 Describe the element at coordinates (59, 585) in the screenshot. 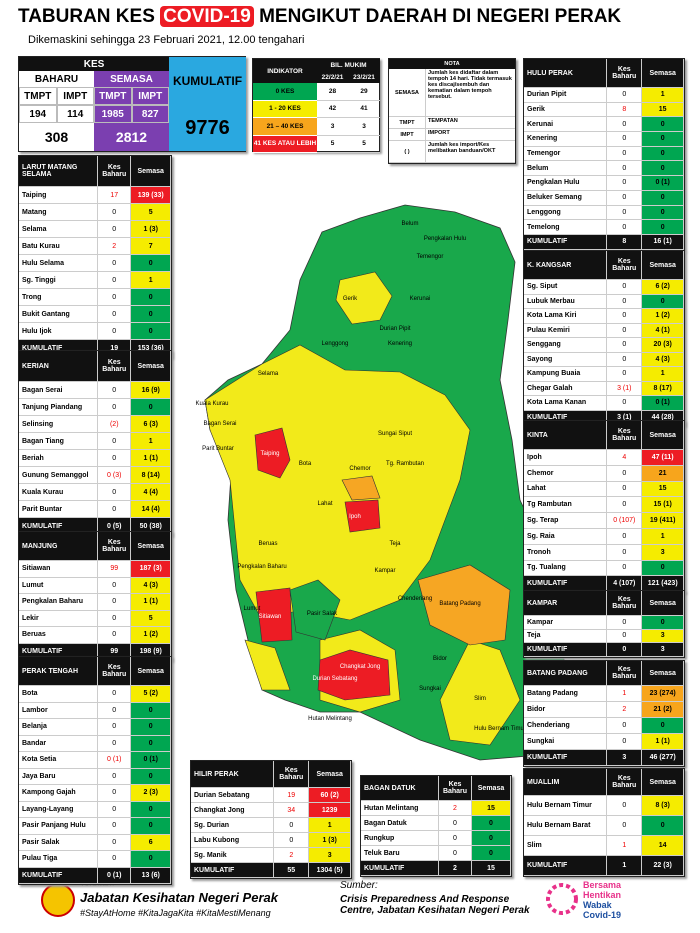

I see `locality-name: Lumut` at that location.